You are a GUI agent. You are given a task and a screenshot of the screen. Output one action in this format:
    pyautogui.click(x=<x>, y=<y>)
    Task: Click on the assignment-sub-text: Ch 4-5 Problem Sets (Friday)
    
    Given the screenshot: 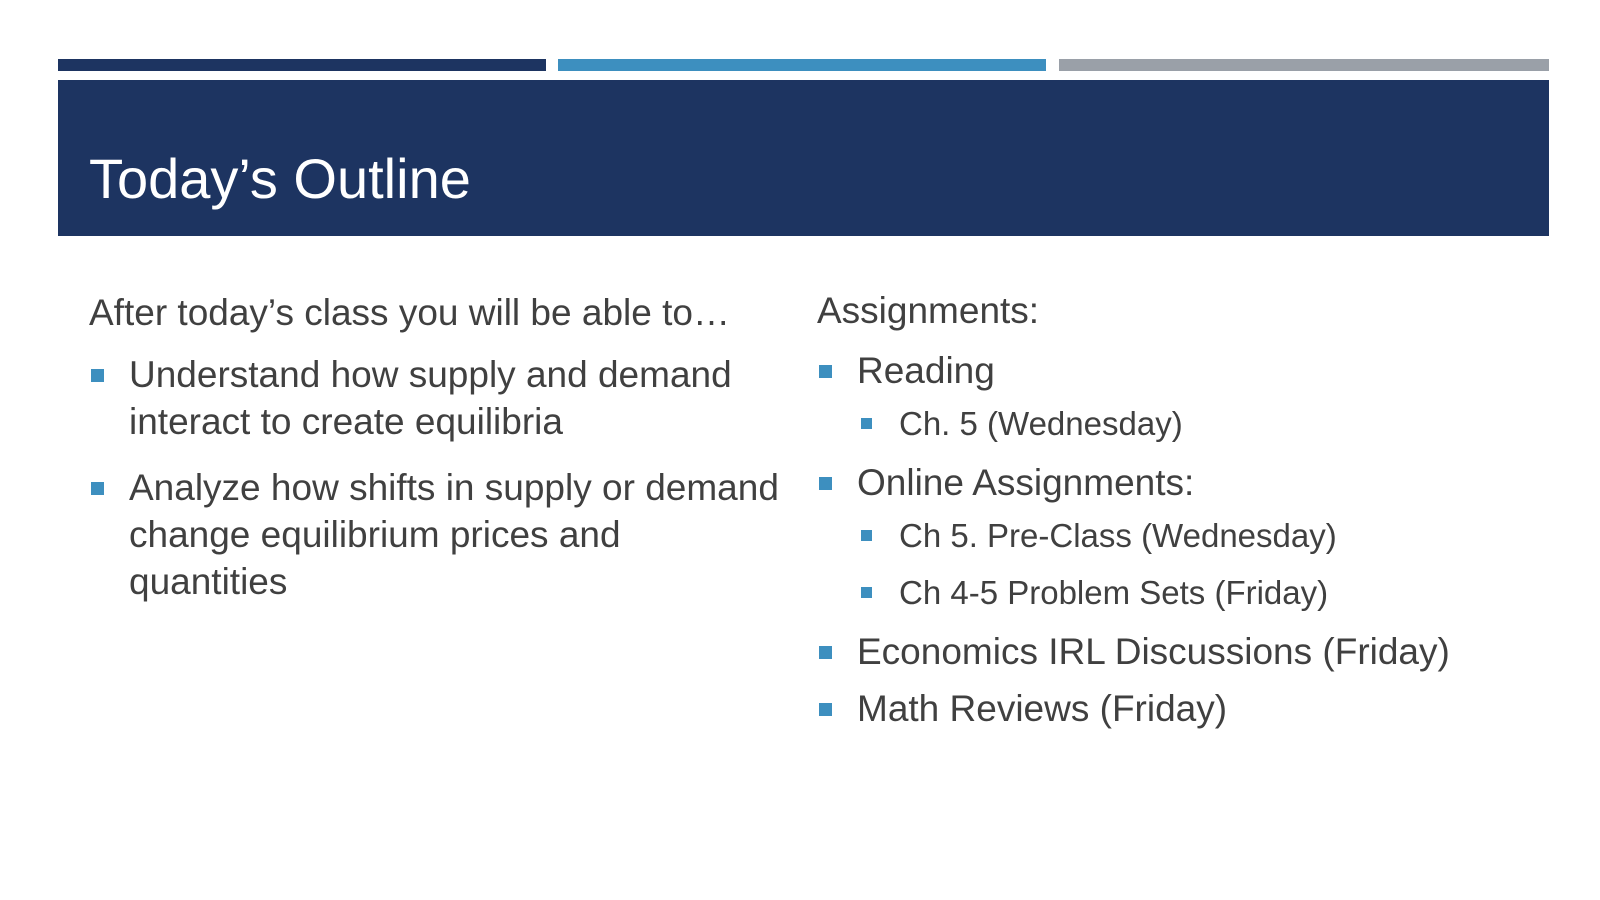 What is the action you would take?
    pyautogui.click(x=1114, y=592)
    